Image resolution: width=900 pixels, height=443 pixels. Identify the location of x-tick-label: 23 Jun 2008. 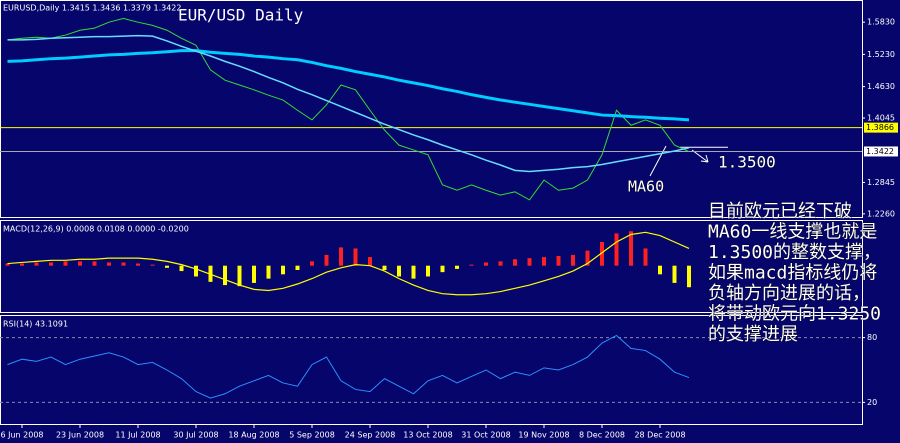
(80, 435).